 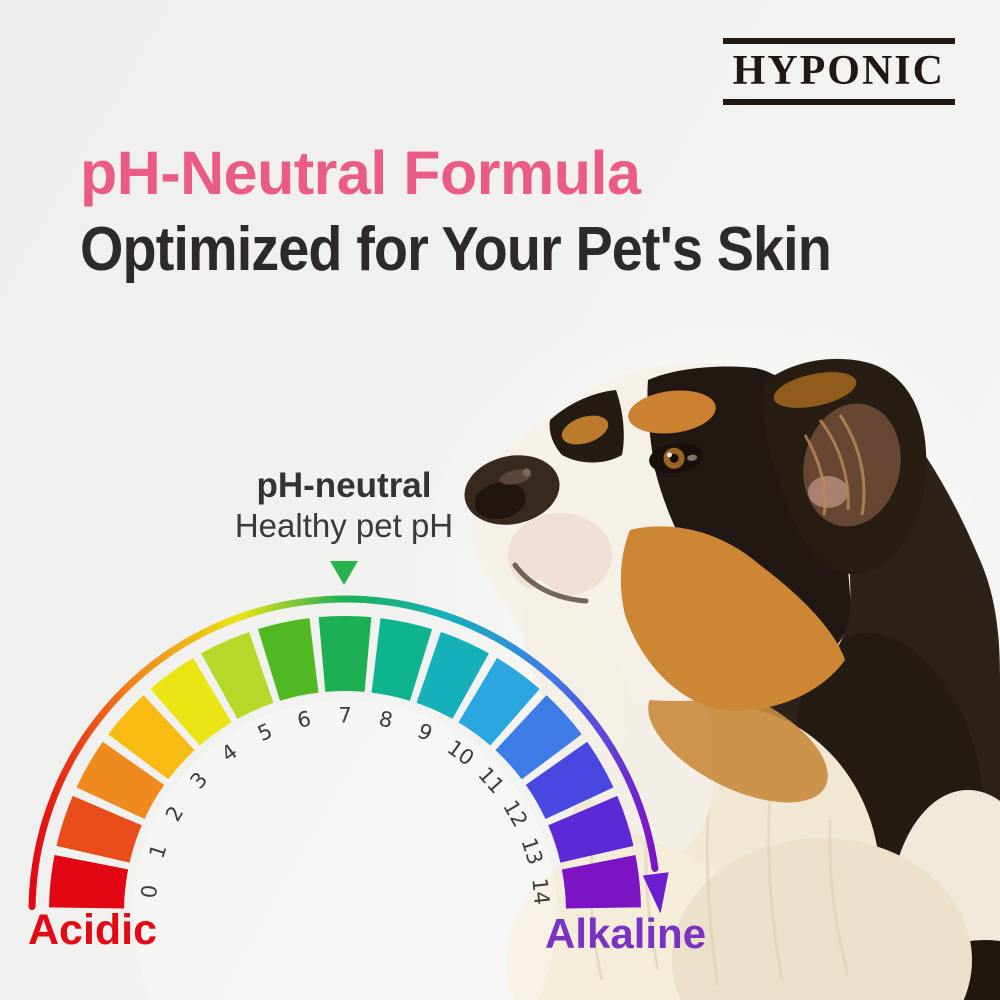 I want to click on gauge-arrowhead, so click(x=655, y=893).